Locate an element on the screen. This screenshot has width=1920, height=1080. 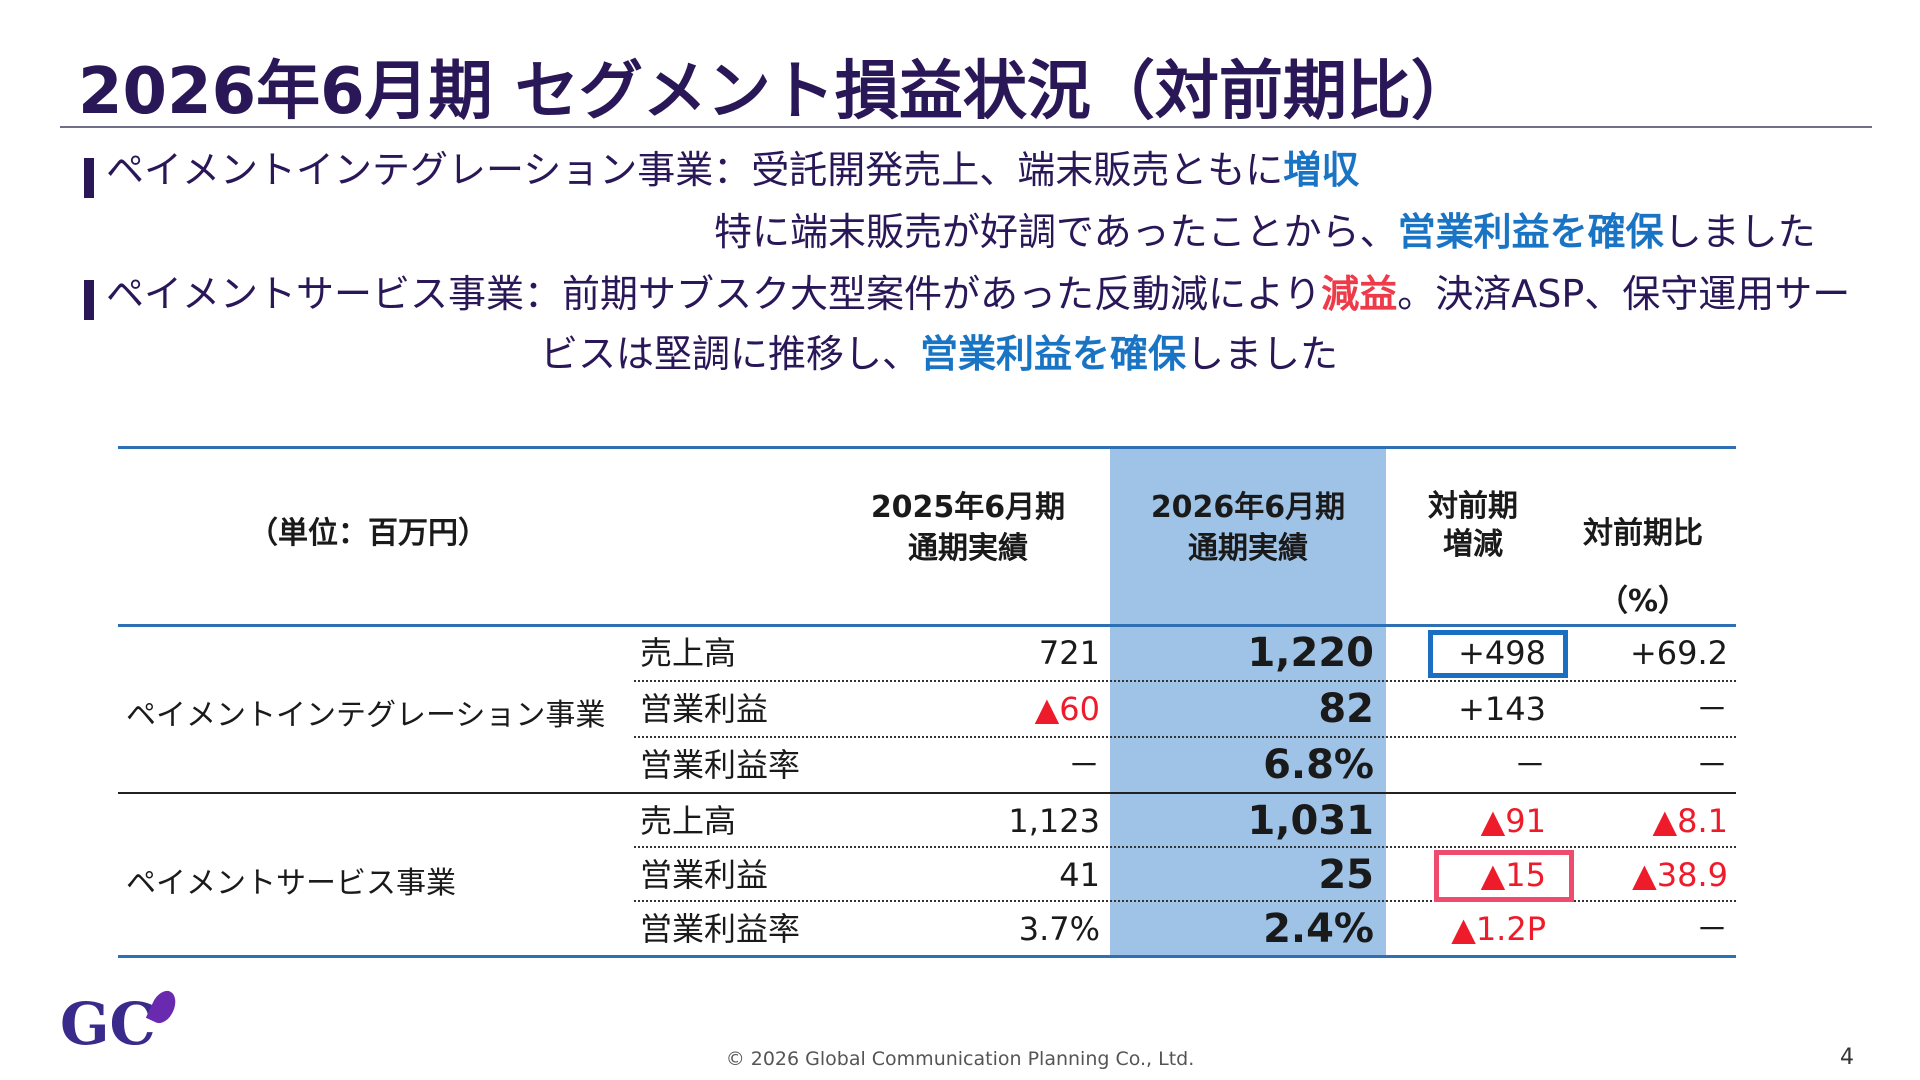
bullet-text: ペイメントサービス事業：前期サブスク大型案件があった反動減により is located at coordinates (714, 294).